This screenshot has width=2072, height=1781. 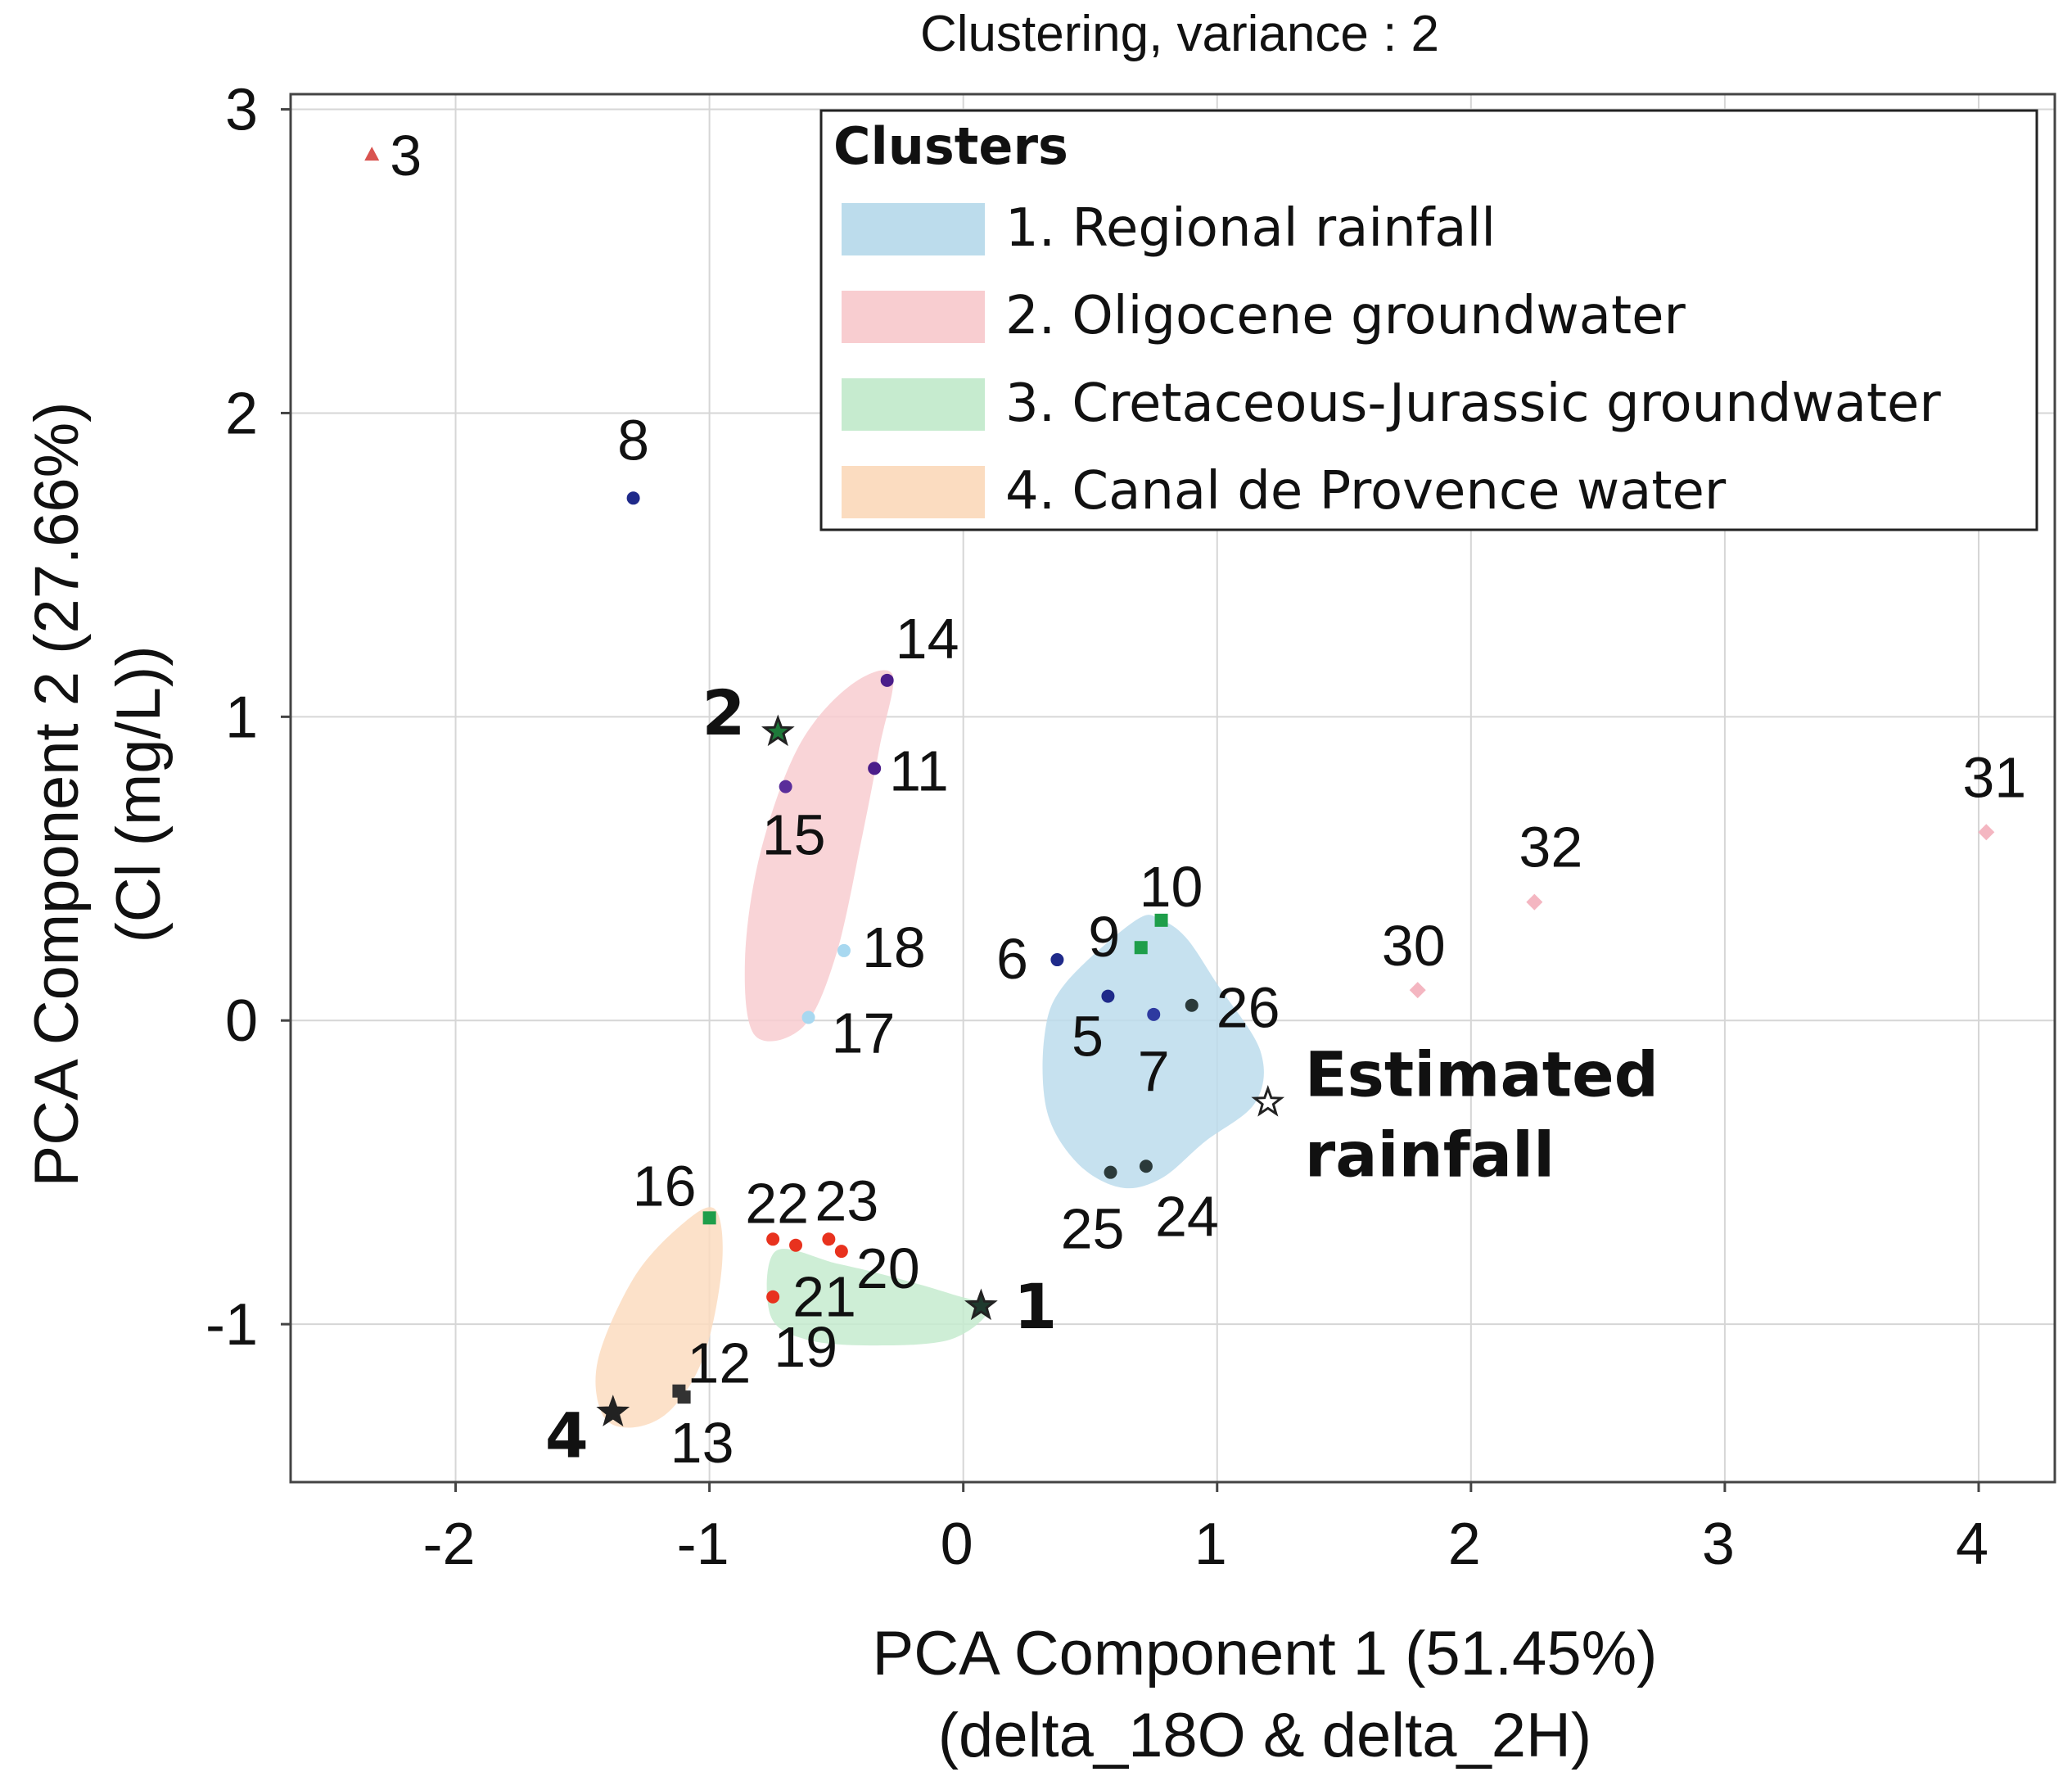 I want to click on star-label-line2: rainfall, so click(x=1430, y=1154).